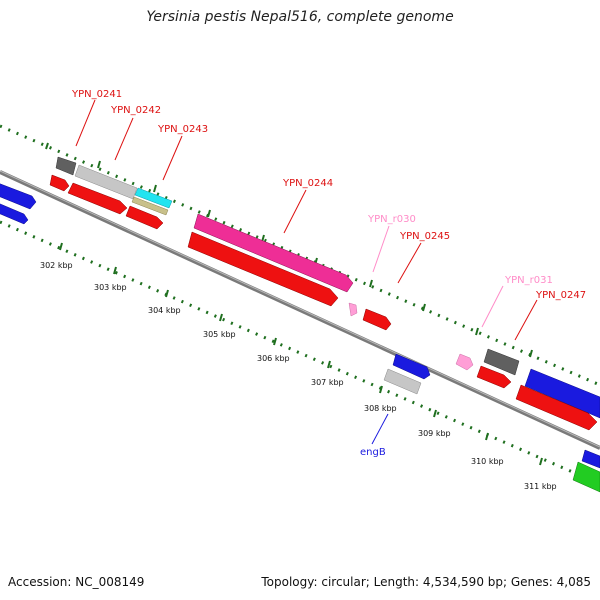  I want to click on gene-pink-r031, so click(464, 362).